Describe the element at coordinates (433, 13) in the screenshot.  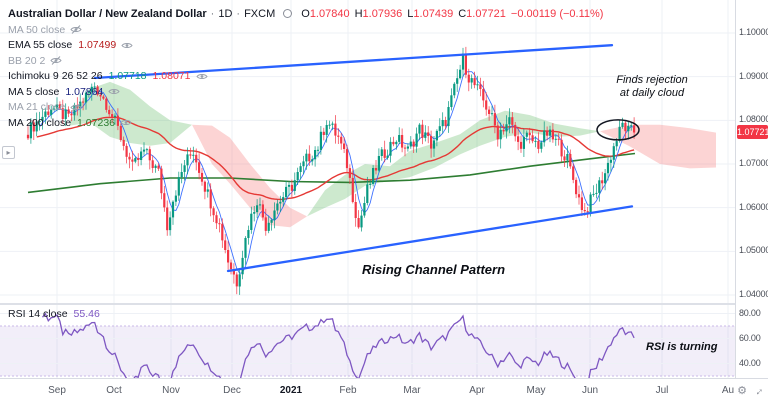
I see `low-value: 1.07439` at that location.